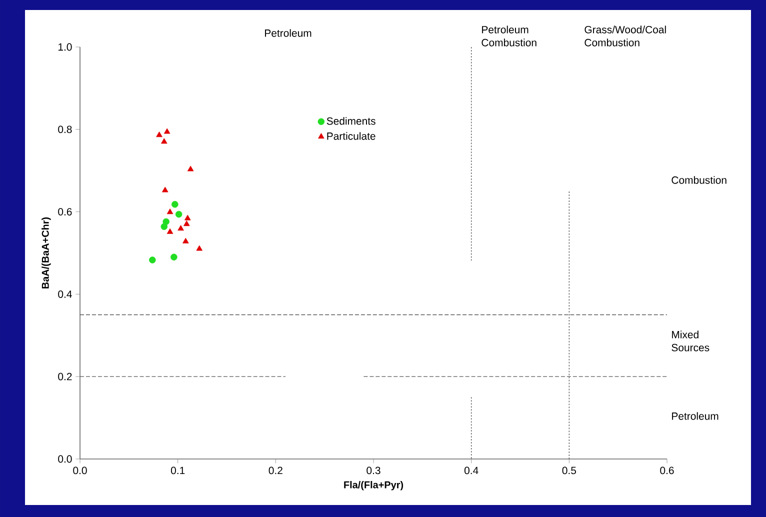 The height and width of the screenshot is (517, 766). What do you see at coordinates (65, 376) in the screenshot?
I see `y-tick-label: 0.2` at bounding box center [65, 376].